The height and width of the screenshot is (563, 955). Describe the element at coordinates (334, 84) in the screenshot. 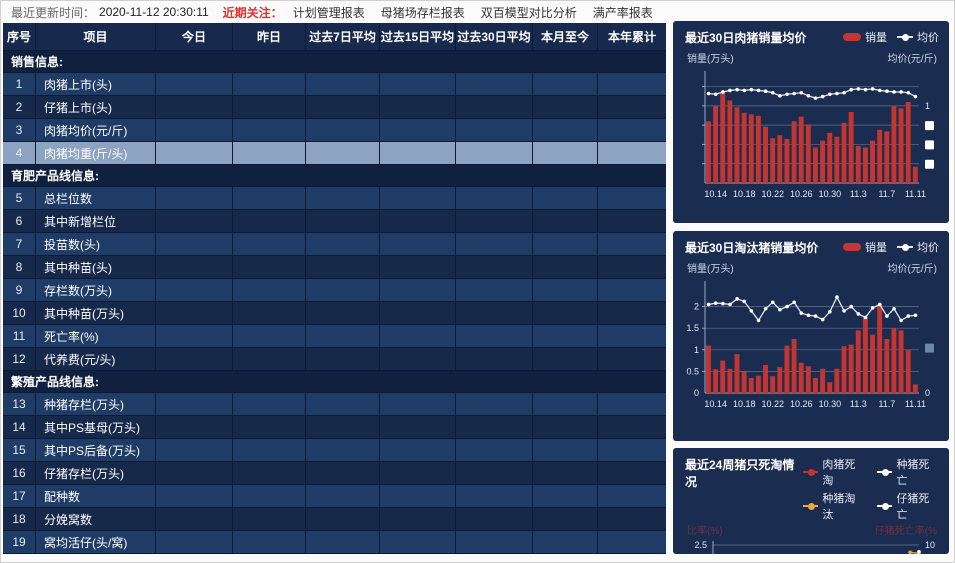

I see `table-row: 1 肉猪上市(头)` at that location.